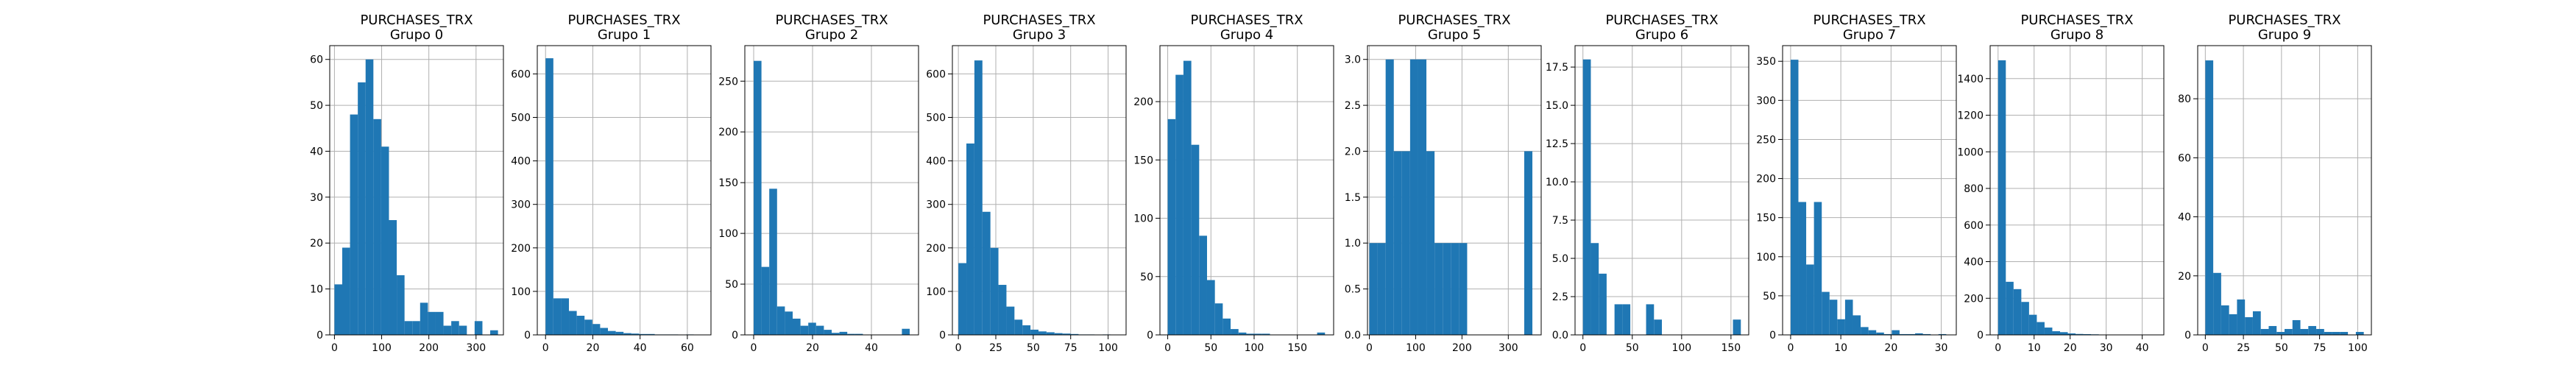  Describe the element at coordinates (521, 292) in the screenshot. I see `y-tick-label: 100` at that location.